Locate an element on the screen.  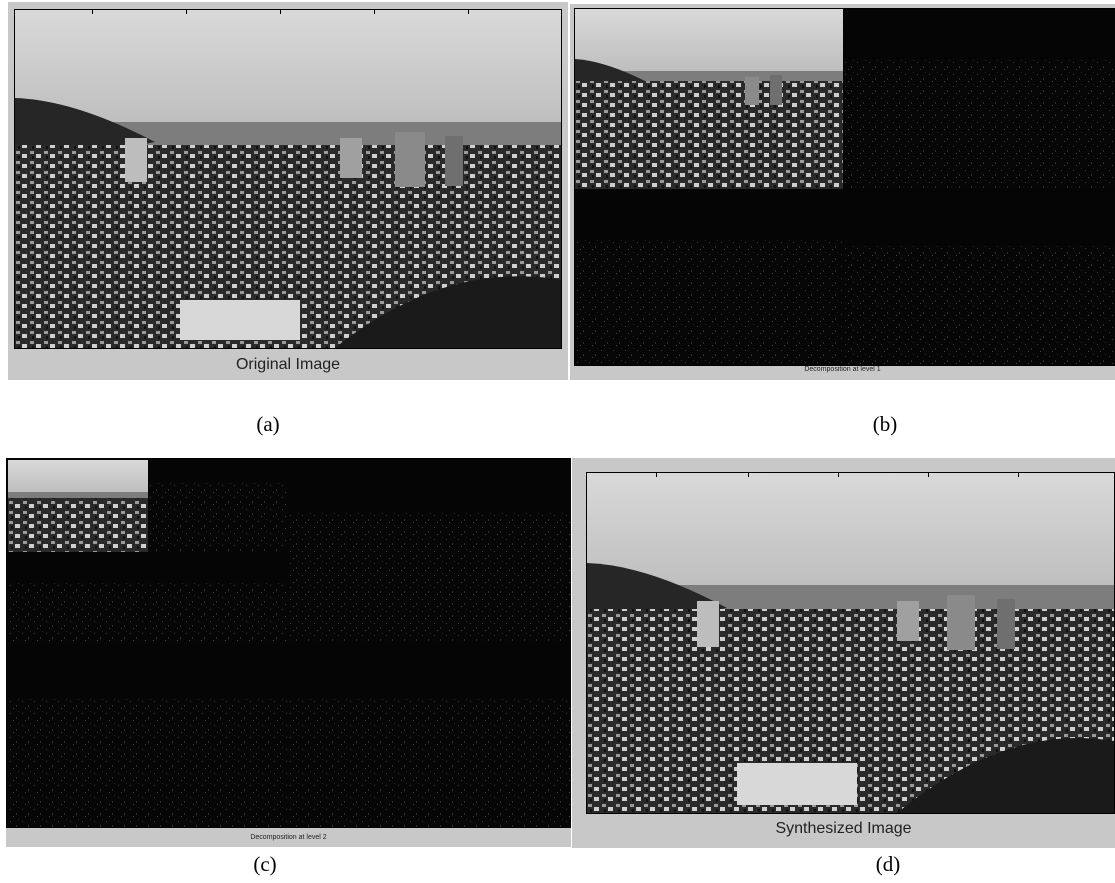
vertical-detail is located at coordinates (709, 277).